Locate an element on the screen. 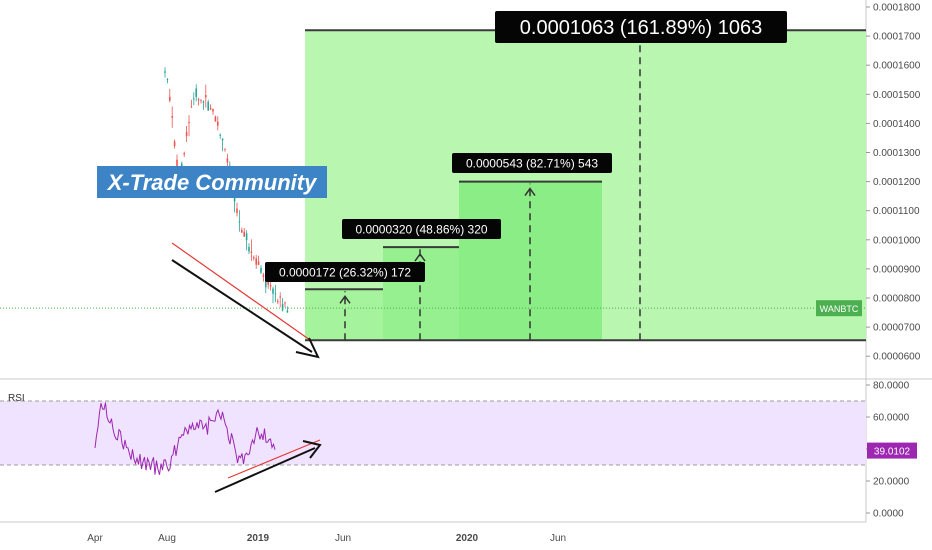 The width and height of the screenshot is (932, 550). target-label-2: 0.0000320 (48.86%) 320 is located at coordinates (421, 229).